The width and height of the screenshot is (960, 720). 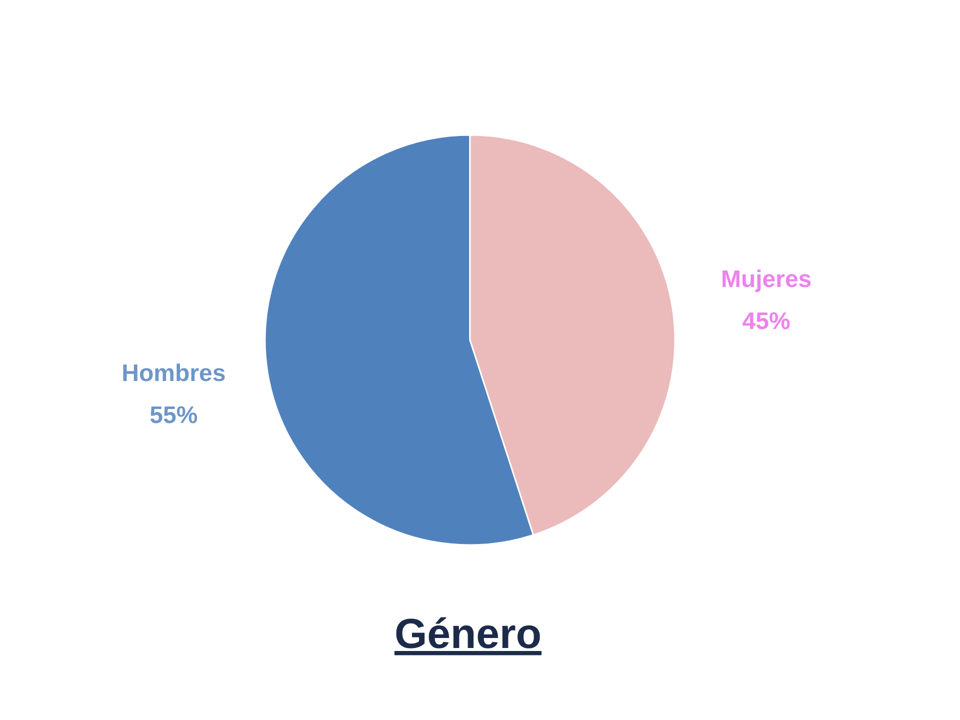 I want to click on slice-label: Mujeres, so click(x=766, y=280).